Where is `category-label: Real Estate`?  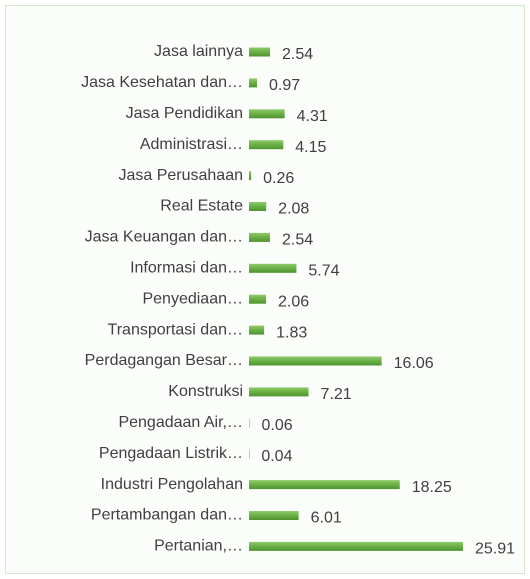
category-label: Real Estate is located at coordinates (201, 206).